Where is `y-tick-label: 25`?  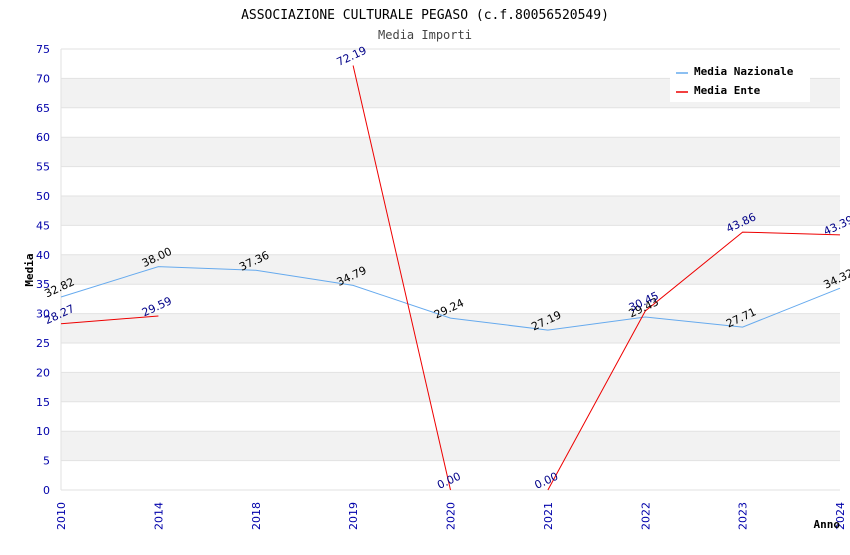 y-tick-label: 25 is located at coordinates (43, 343).